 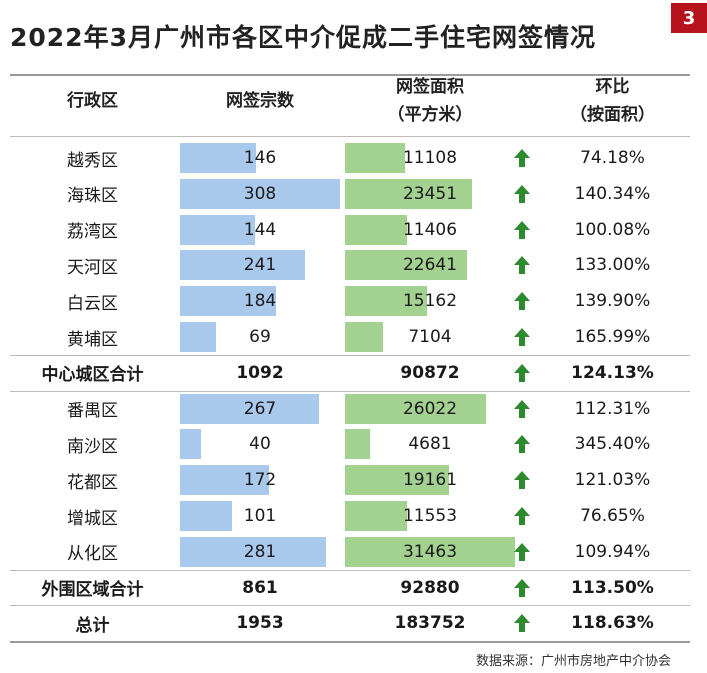 I want to click on count-value: 861, so click(x=260, y=587).